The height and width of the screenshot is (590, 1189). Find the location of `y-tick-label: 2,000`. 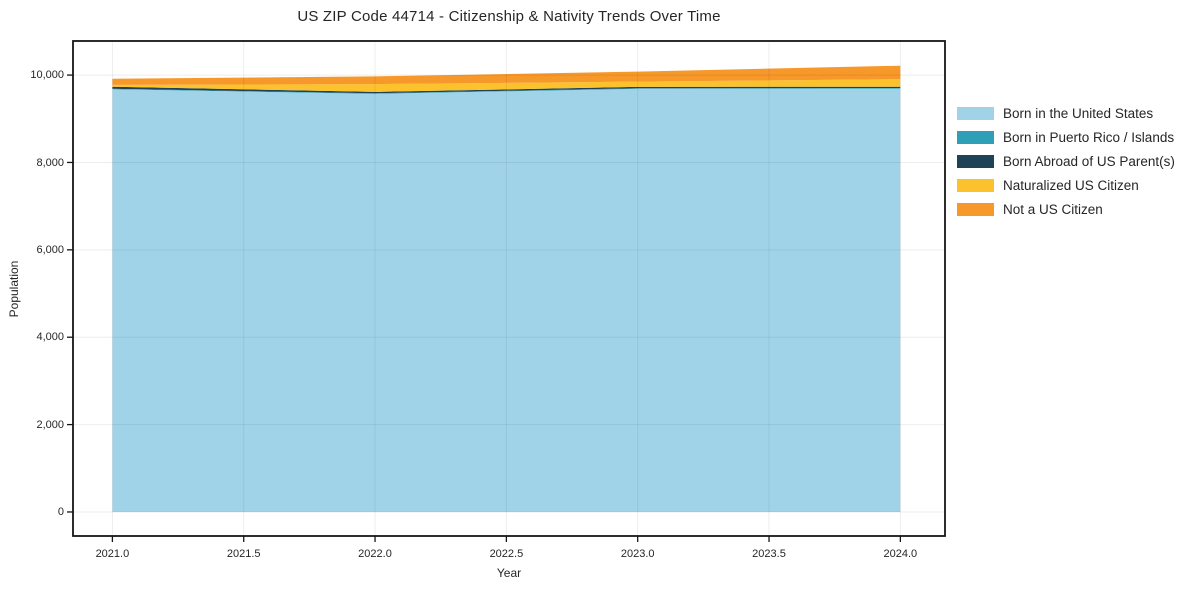

y-tick-label: 2,000 is located at coordinates (50, 424).